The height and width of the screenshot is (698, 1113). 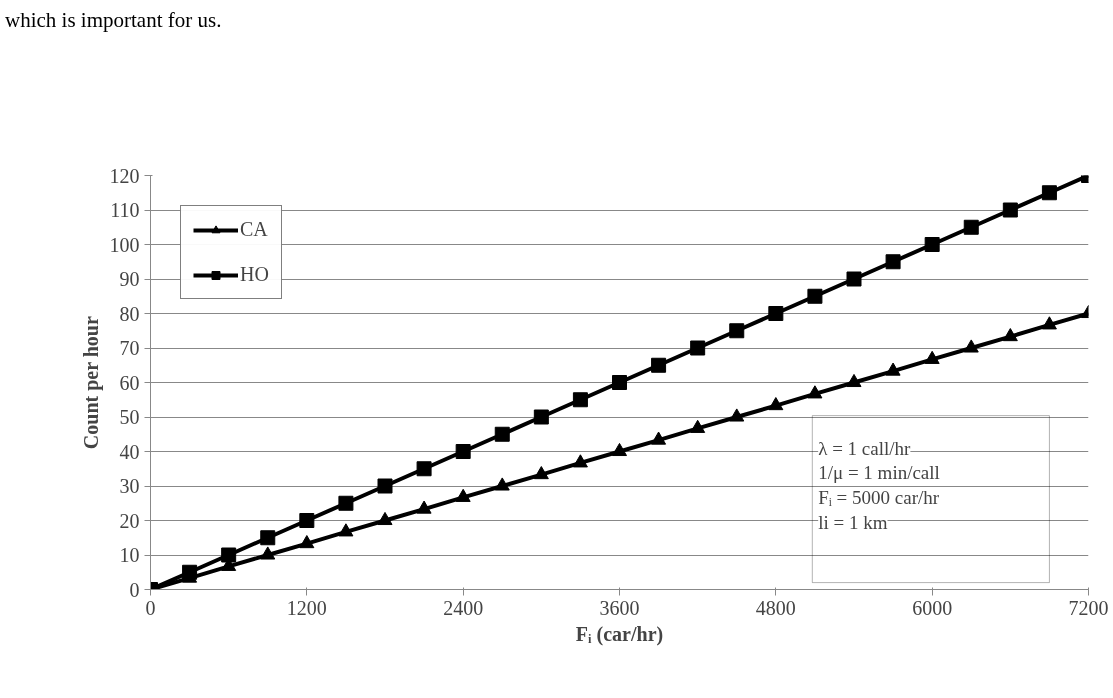 I want to click on y-tick-label: 80, so click(x=129, y=313).